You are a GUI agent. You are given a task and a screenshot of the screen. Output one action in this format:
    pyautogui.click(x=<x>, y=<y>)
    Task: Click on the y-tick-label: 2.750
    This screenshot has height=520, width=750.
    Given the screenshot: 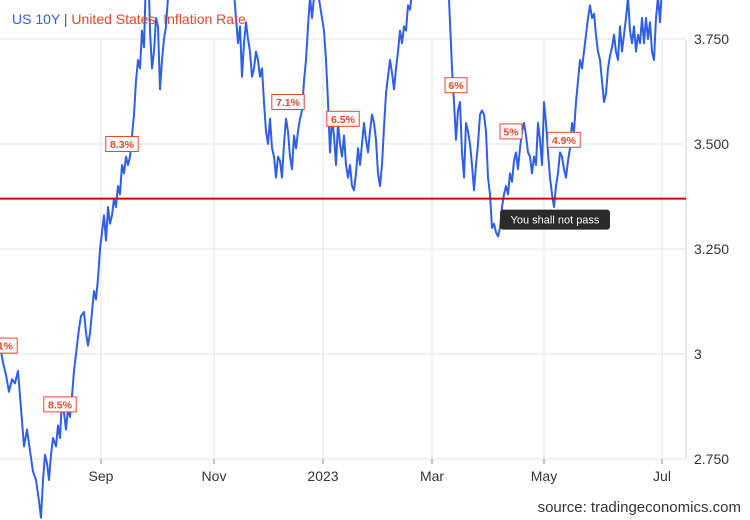 What is the action you would take?
    pyautogui.click(x=711, y=459)
    